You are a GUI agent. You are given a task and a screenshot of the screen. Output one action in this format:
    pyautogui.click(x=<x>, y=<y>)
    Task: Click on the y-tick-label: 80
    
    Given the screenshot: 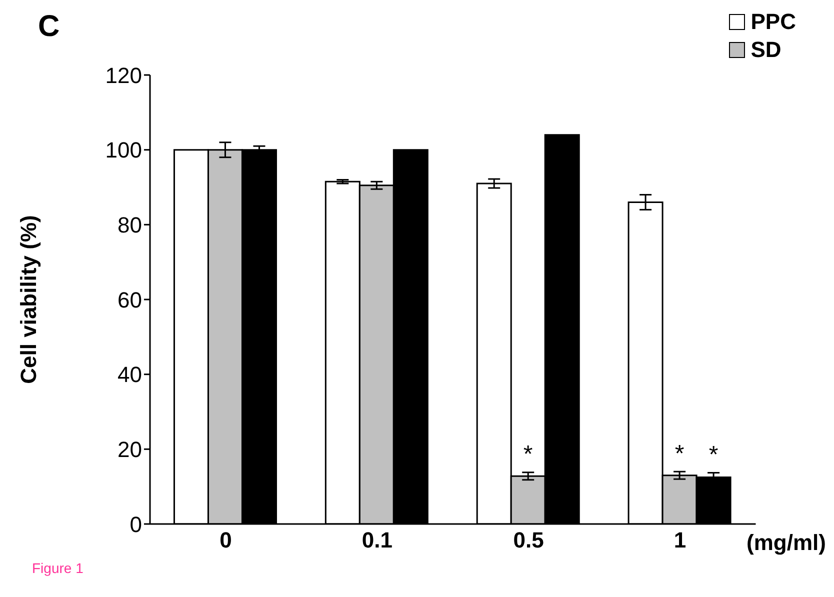 What is the action you would take?
    pyautogui.click(x=130, y=225)
    